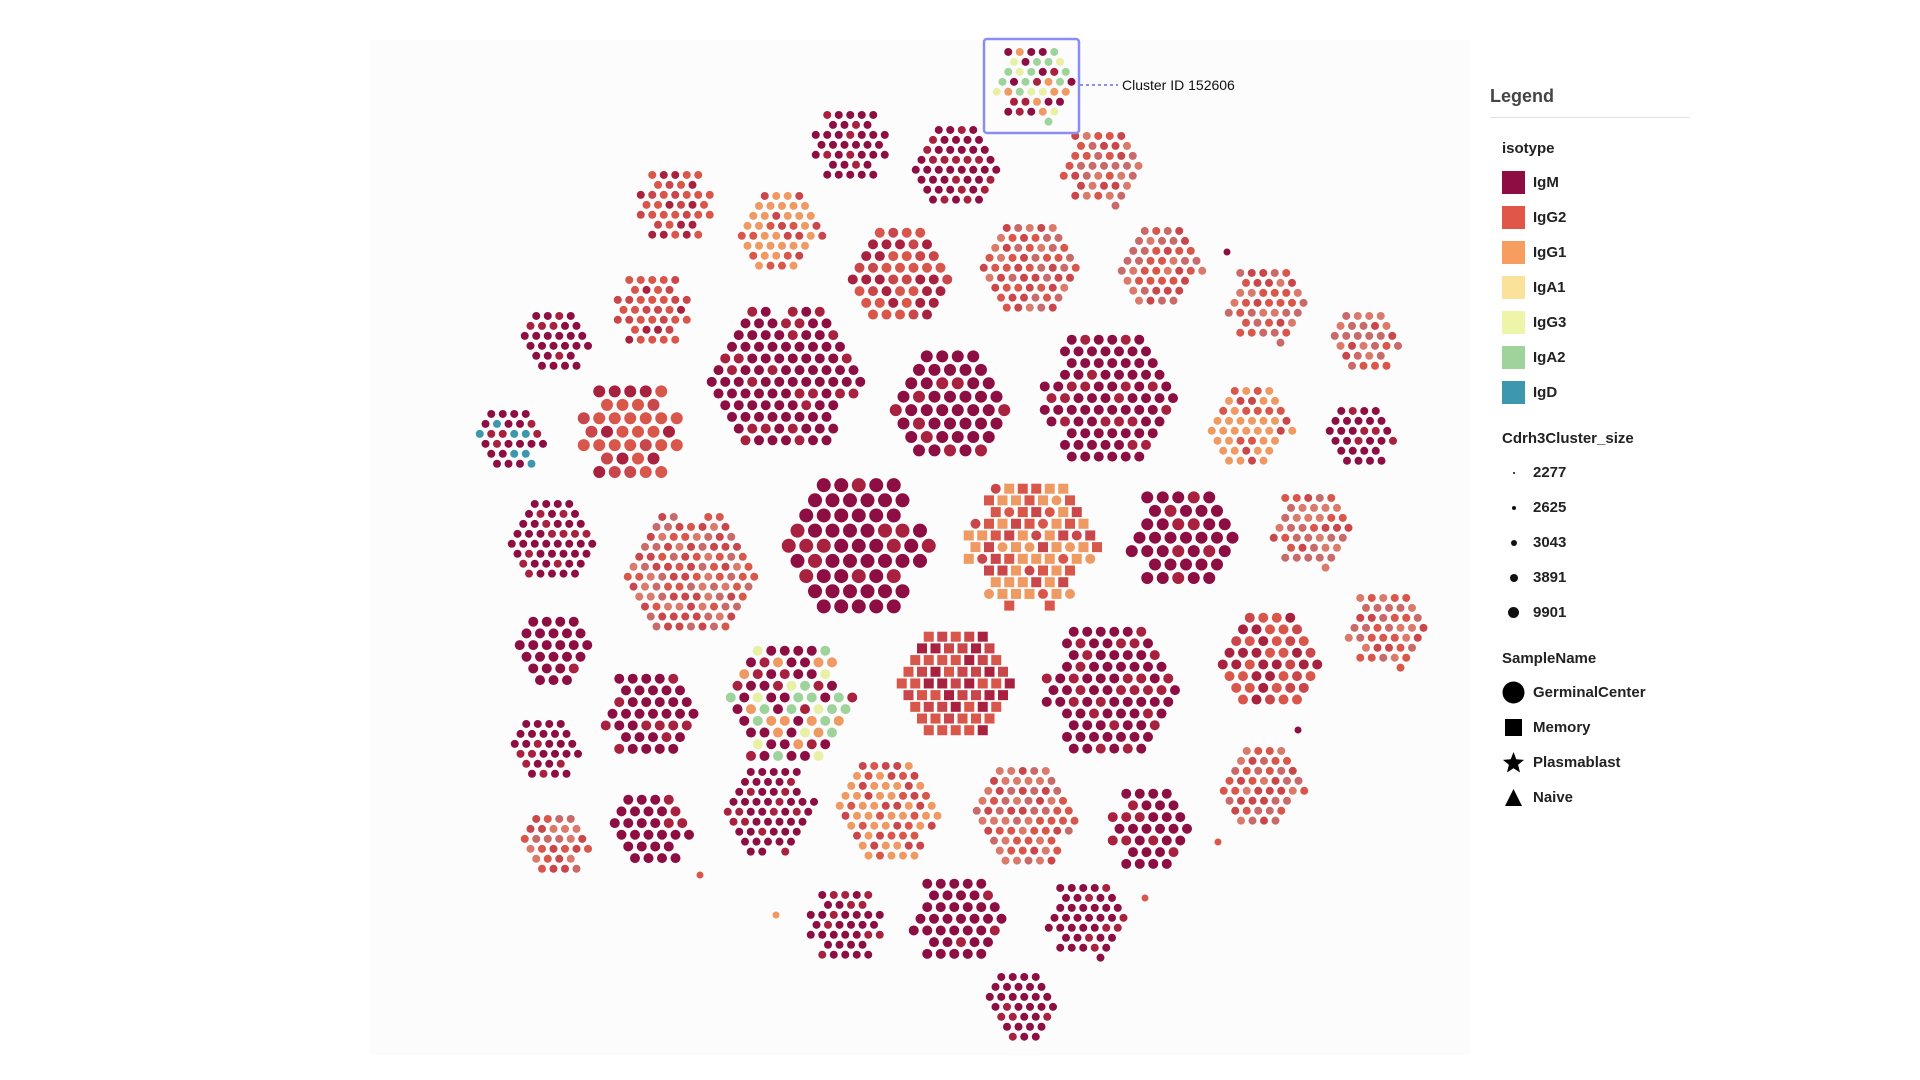 This screenshot has width=1920, height=1080. I want to click on legend-item-plasmablast: Plasmablast, so click(1596, 762).